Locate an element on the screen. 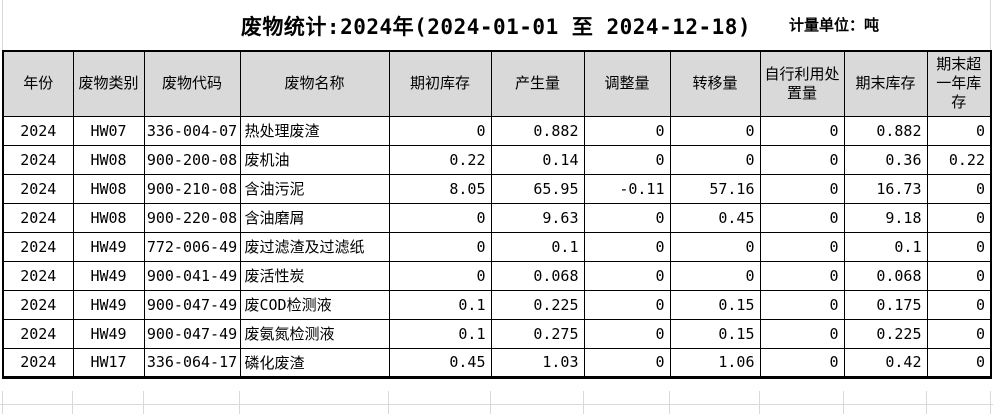 Image resolution: width=993 pixels, height=414 pixels. cell: HW07 is located at coordinates (108, 130).